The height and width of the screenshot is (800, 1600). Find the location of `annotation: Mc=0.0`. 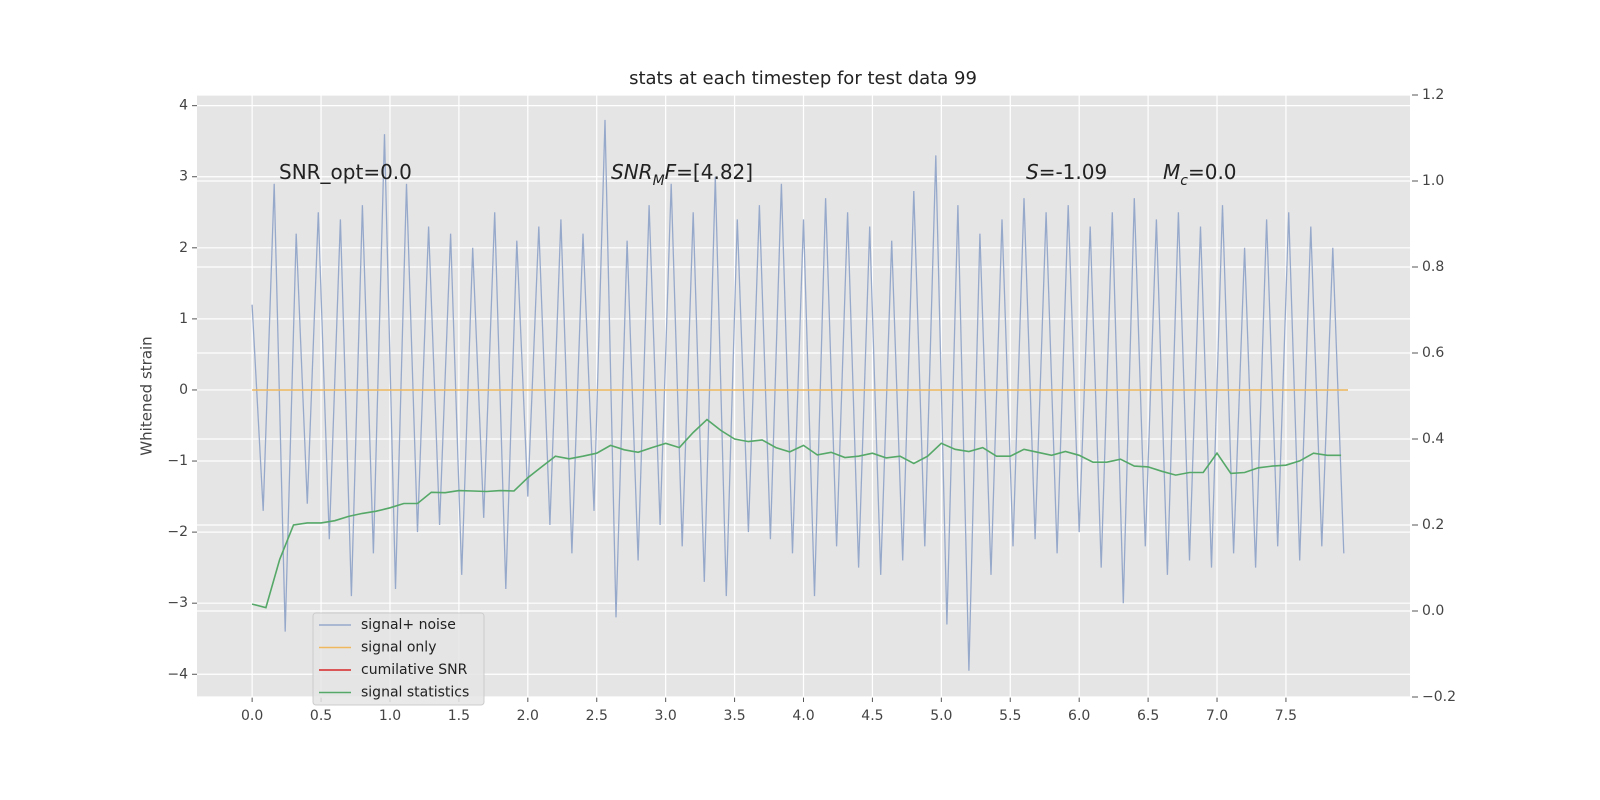

annotation: Mc=0.0 is located at coordinates (1200, 175).